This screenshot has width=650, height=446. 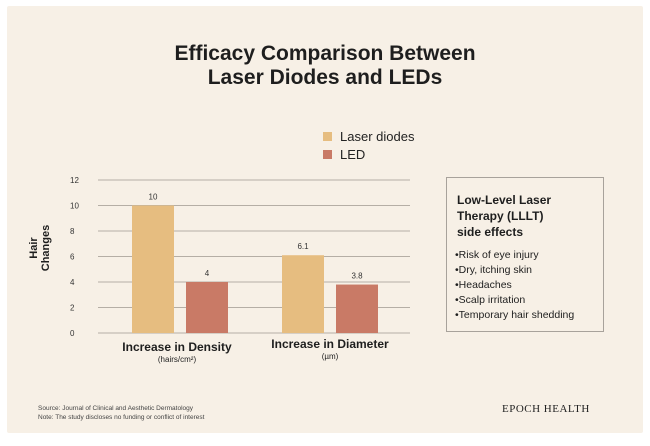 I want to click on side-effect-item: •Scalp irritation, so click(x=490, y=300).